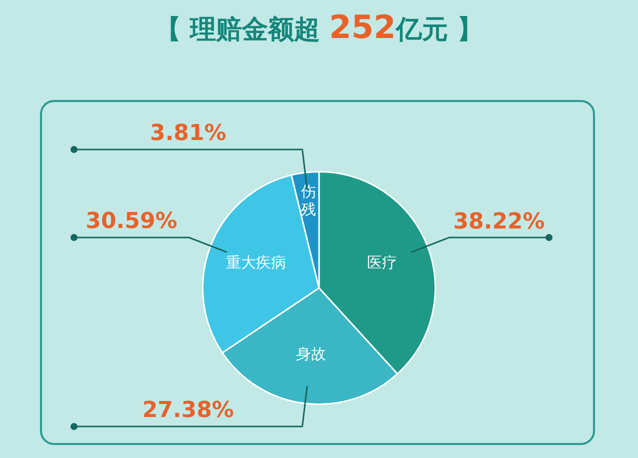  Describe the element at coordinates (499, 221) in the screenshot. I see `data-label: 38.22%` at that location.